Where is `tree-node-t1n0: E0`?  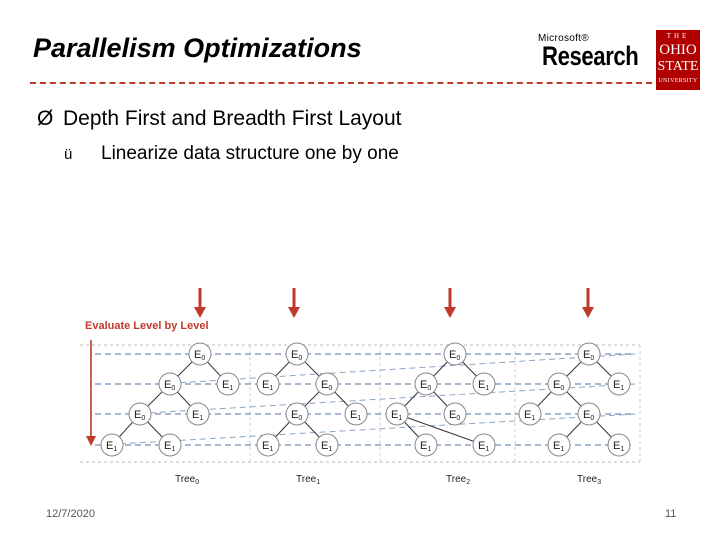
tree-node-t1n0: E0 is located at coordinates (297, 354).